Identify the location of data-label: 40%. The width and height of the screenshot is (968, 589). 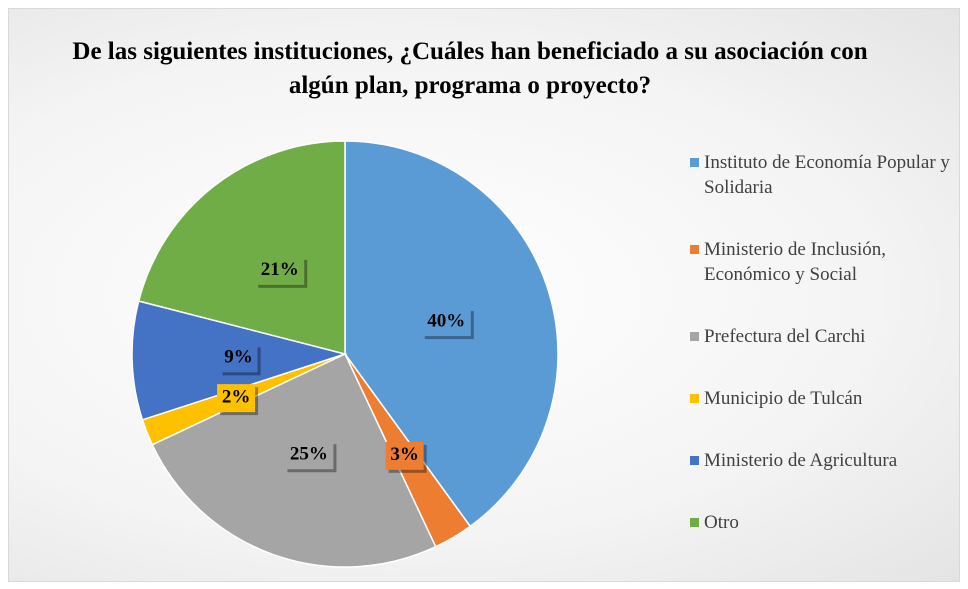
(446, 320).